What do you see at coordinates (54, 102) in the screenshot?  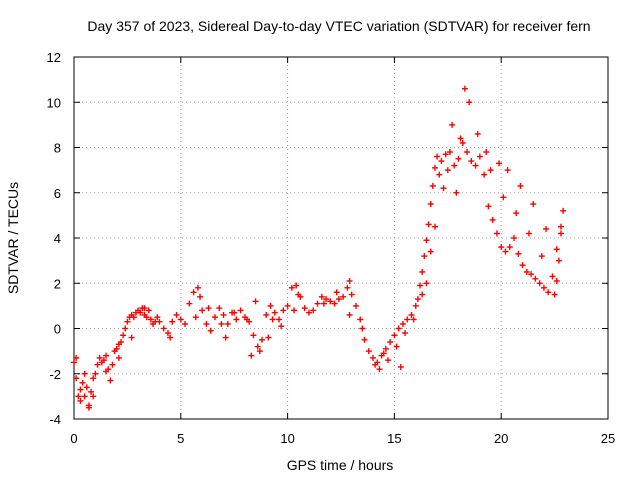 I see `y-tick-label: 10` at bounding box center [54, 102].